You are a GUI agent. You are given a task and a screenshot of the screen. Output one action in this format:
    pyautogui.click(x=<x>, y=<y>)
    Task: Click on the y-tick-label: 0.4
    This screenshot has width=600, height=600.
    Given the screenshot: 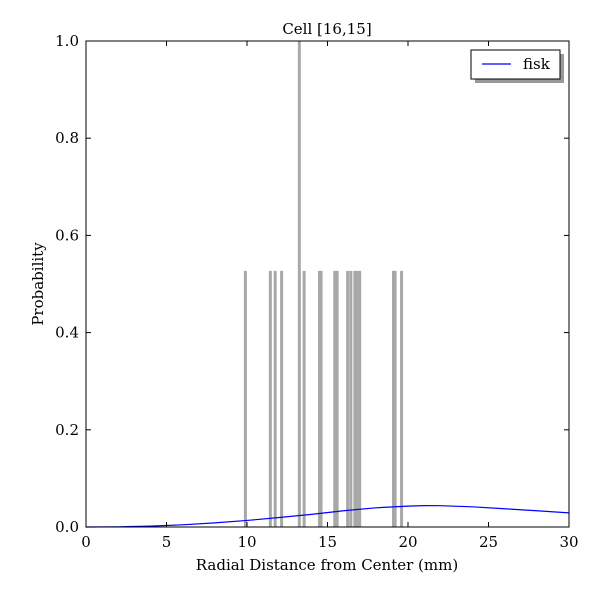 What is the action you would take?
    pyautogui.click(x=67, y=333)
    